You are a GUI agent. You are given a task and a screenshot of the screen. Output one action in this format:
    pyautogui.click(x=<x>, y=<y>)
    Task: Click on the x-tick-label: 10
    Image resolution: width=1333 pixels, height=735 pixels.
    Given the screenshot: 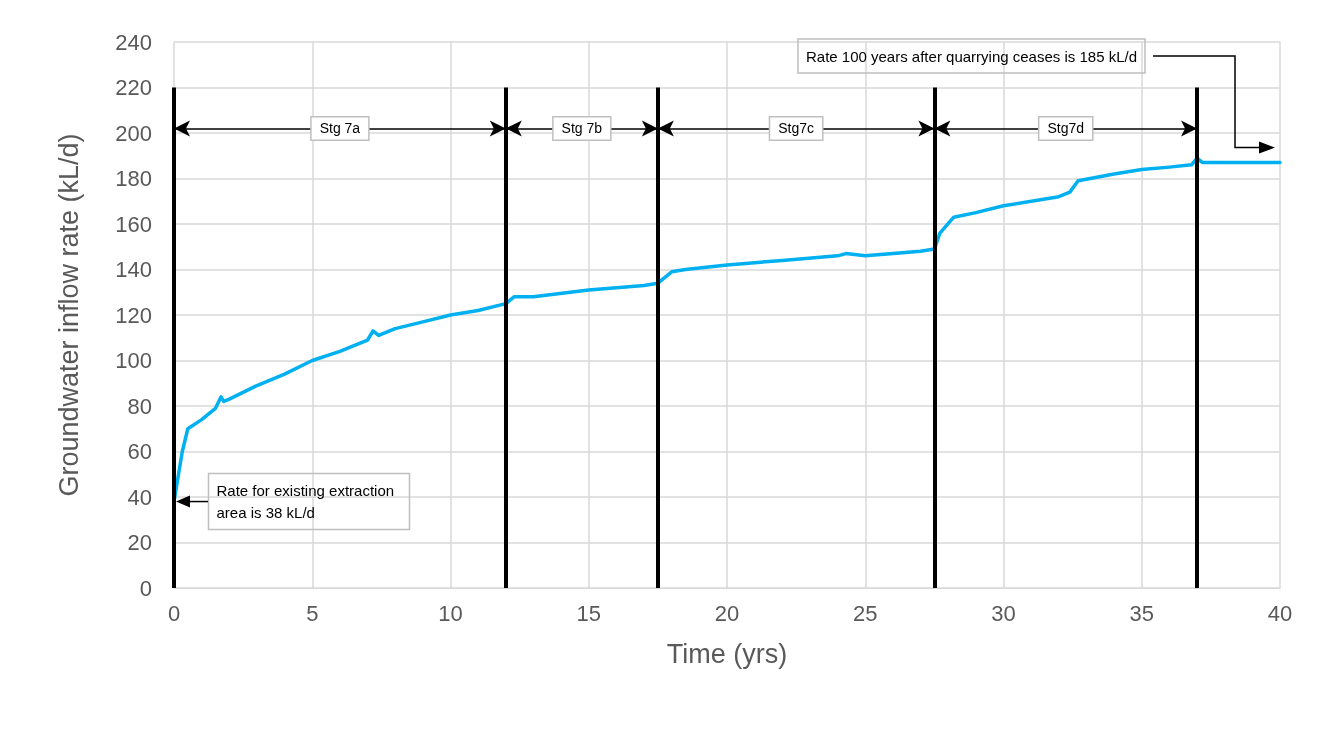 What is the action you would take?
    pyautogui.click(x=450, y=613)
    